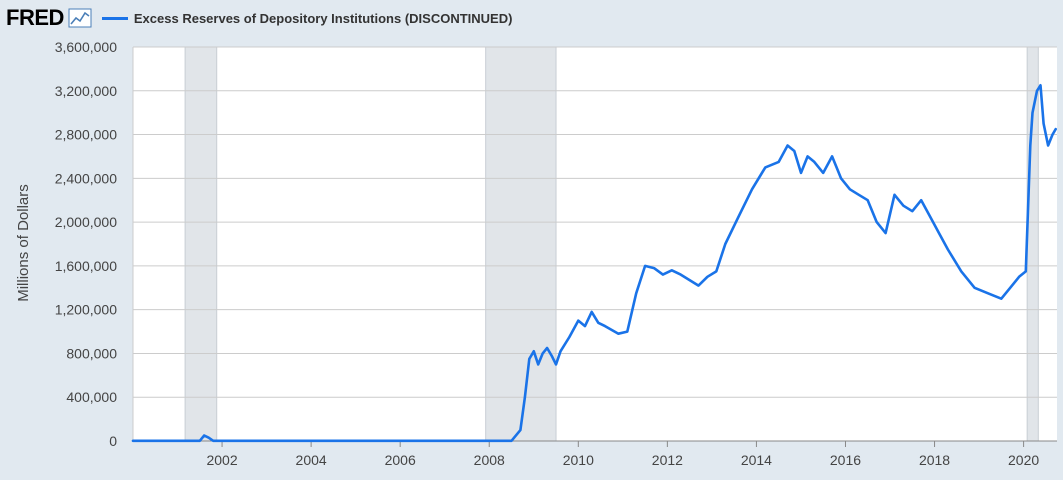 The image size is (1063, 480). I want to click on y-tick-label: 400,000, so click(91, 397).